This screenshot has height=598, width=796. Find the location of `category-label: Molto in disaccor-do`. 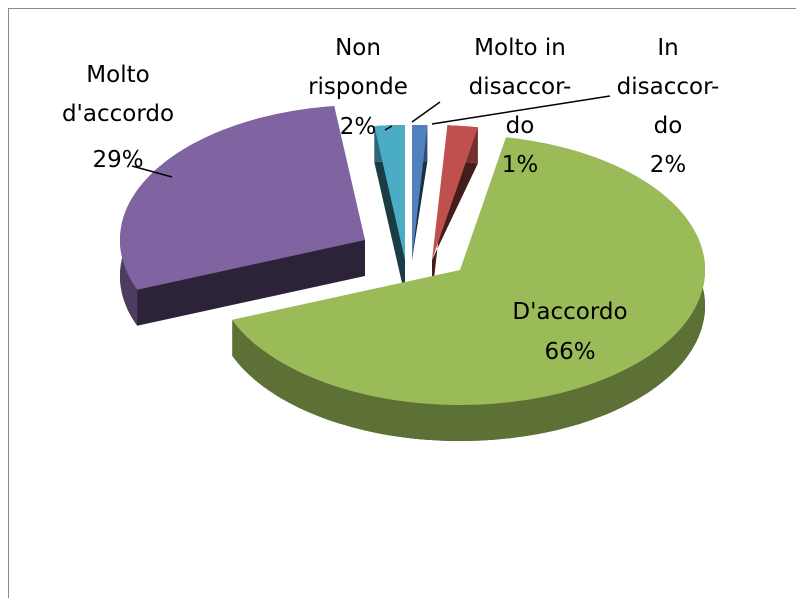

category-label: Molto in disaccor-do is located at coordinates (520, 87).